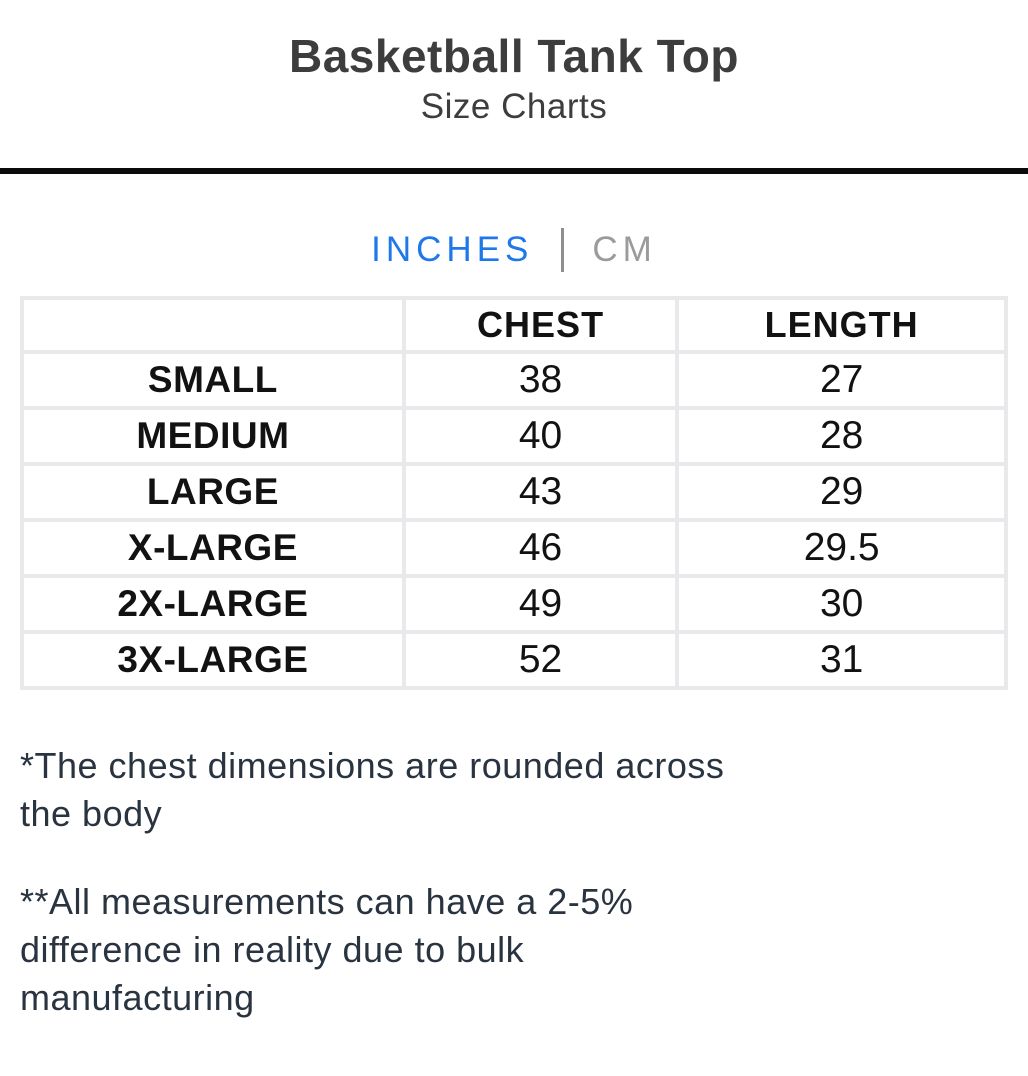  I want to click on note-line: *The chest dimensions are rounded across, so click(372, 765).